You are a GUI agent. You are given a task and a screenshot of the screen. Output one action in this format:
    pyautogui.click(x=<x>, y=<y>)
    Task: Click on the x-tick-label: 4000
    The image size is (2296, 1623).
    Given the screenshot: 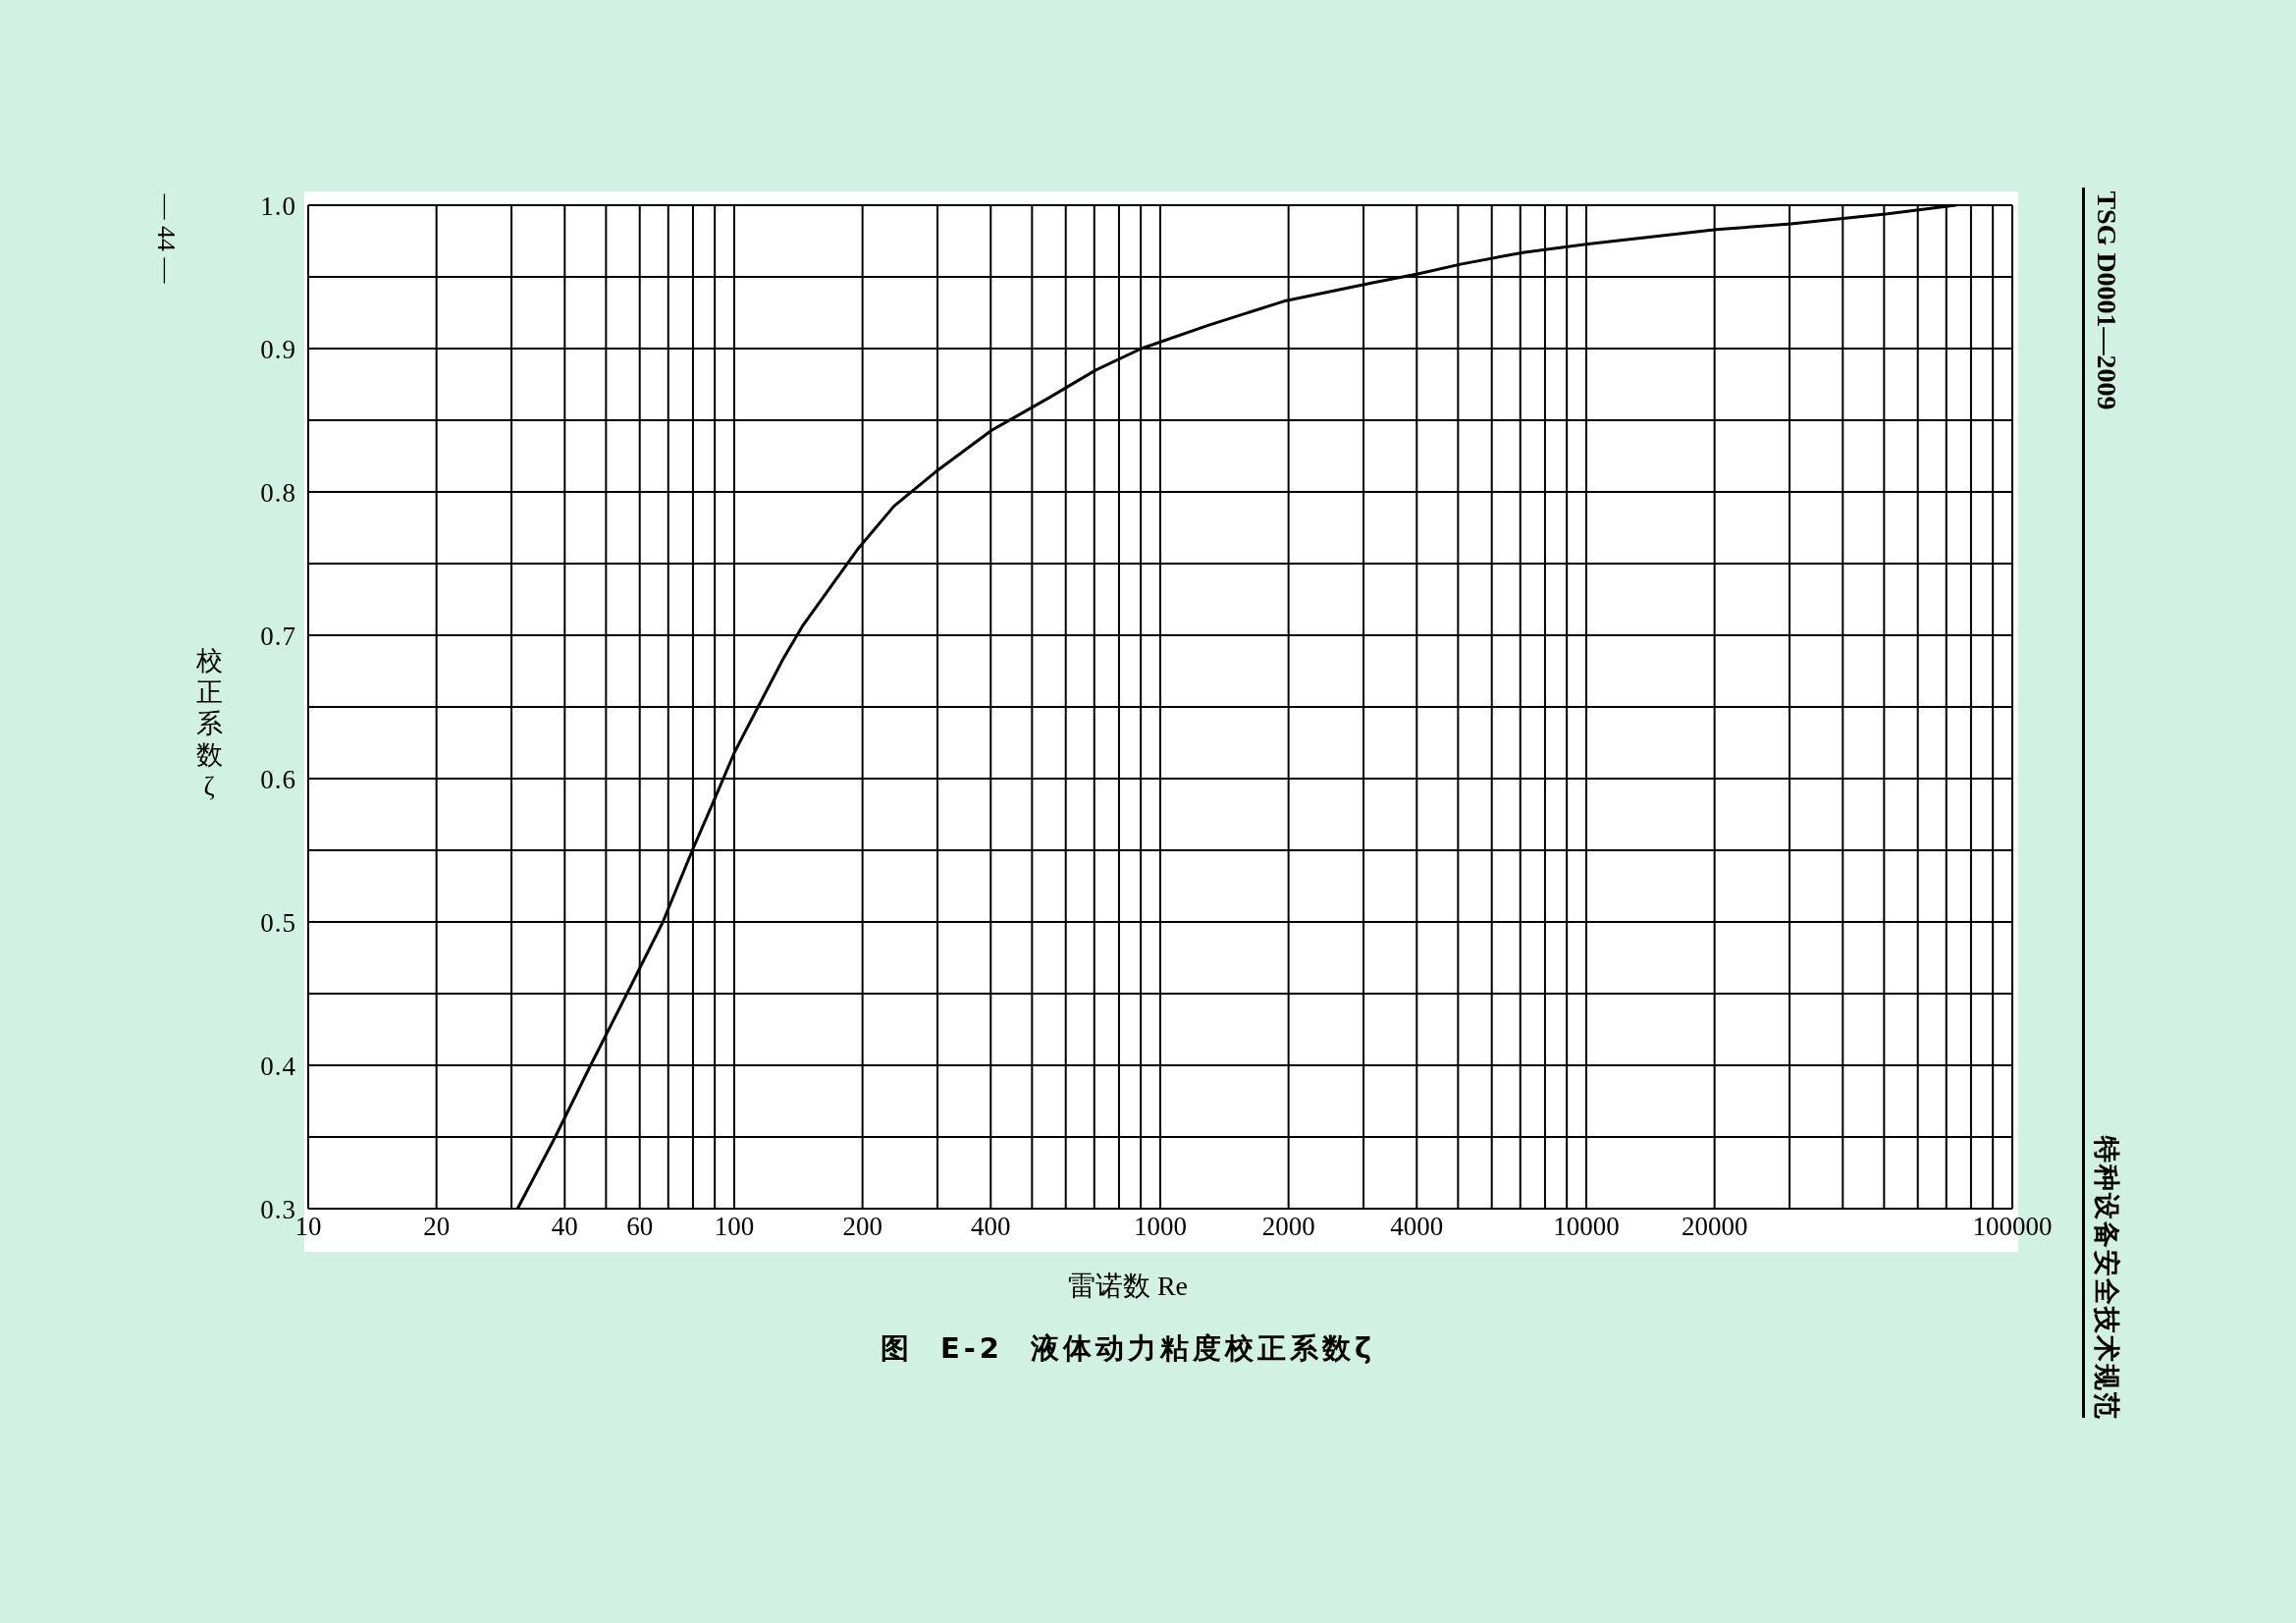 What is the action you would take?
    pyautogui.click(x=1417, y=1227)
    